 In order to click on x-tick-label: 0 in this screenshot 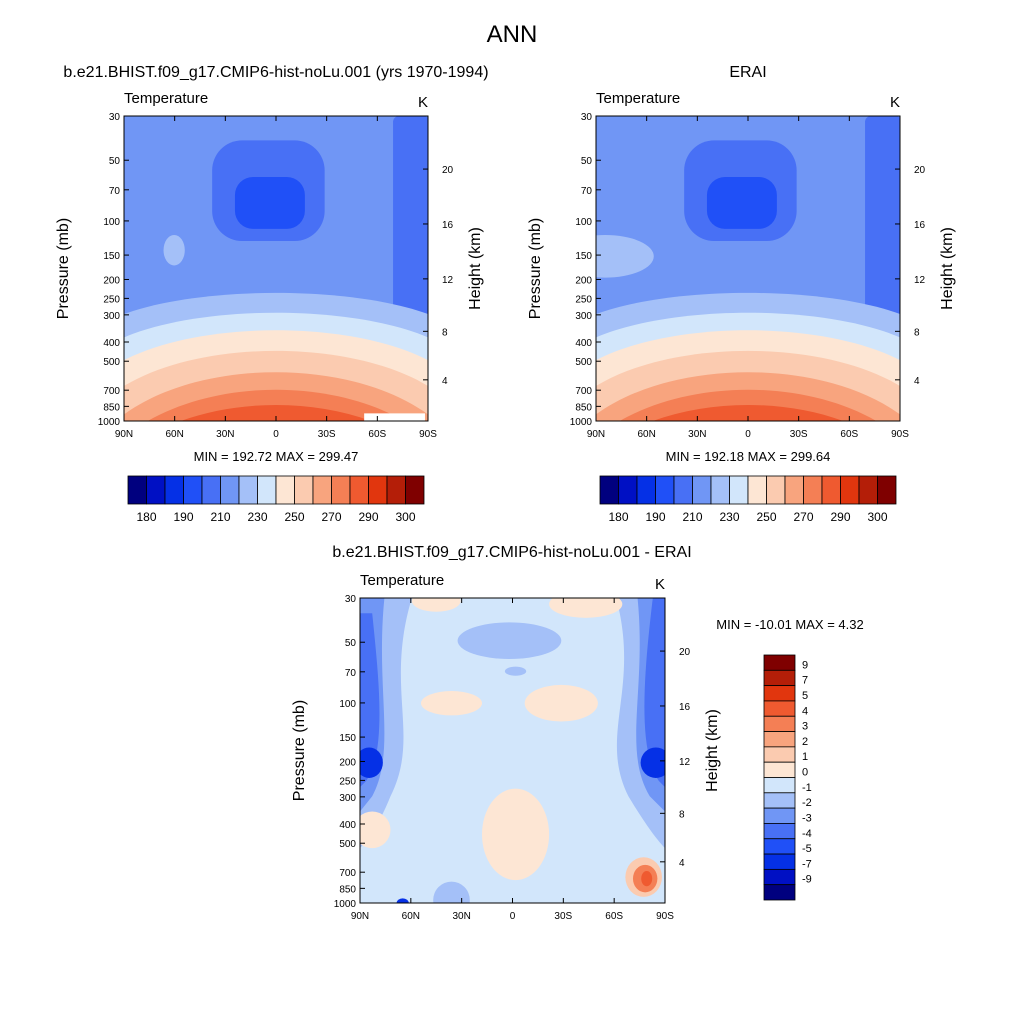, I will do `click(513, 916)`.